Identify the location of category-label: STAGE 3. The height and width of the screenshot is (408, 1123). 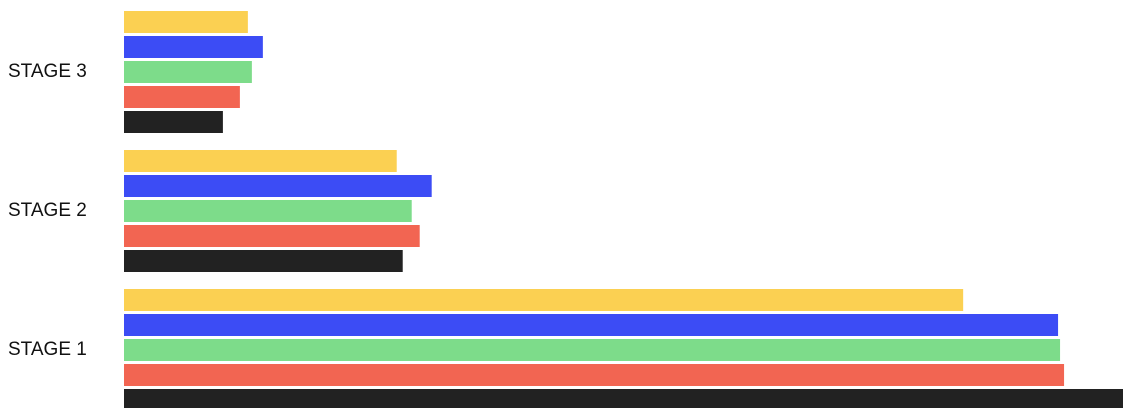
(47, 71).